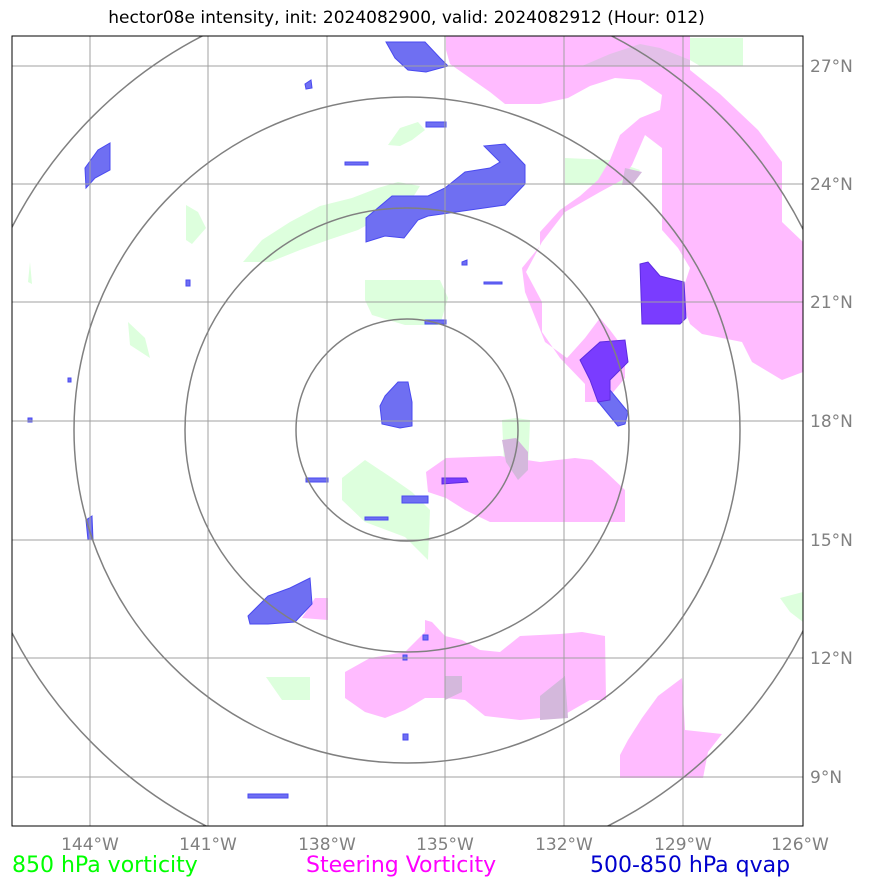 This screenshot has height=891, width=873. Describe the element at coordinates (831, 659) in the screenshot. I see `lat-tick-label: 12°N` at that location.